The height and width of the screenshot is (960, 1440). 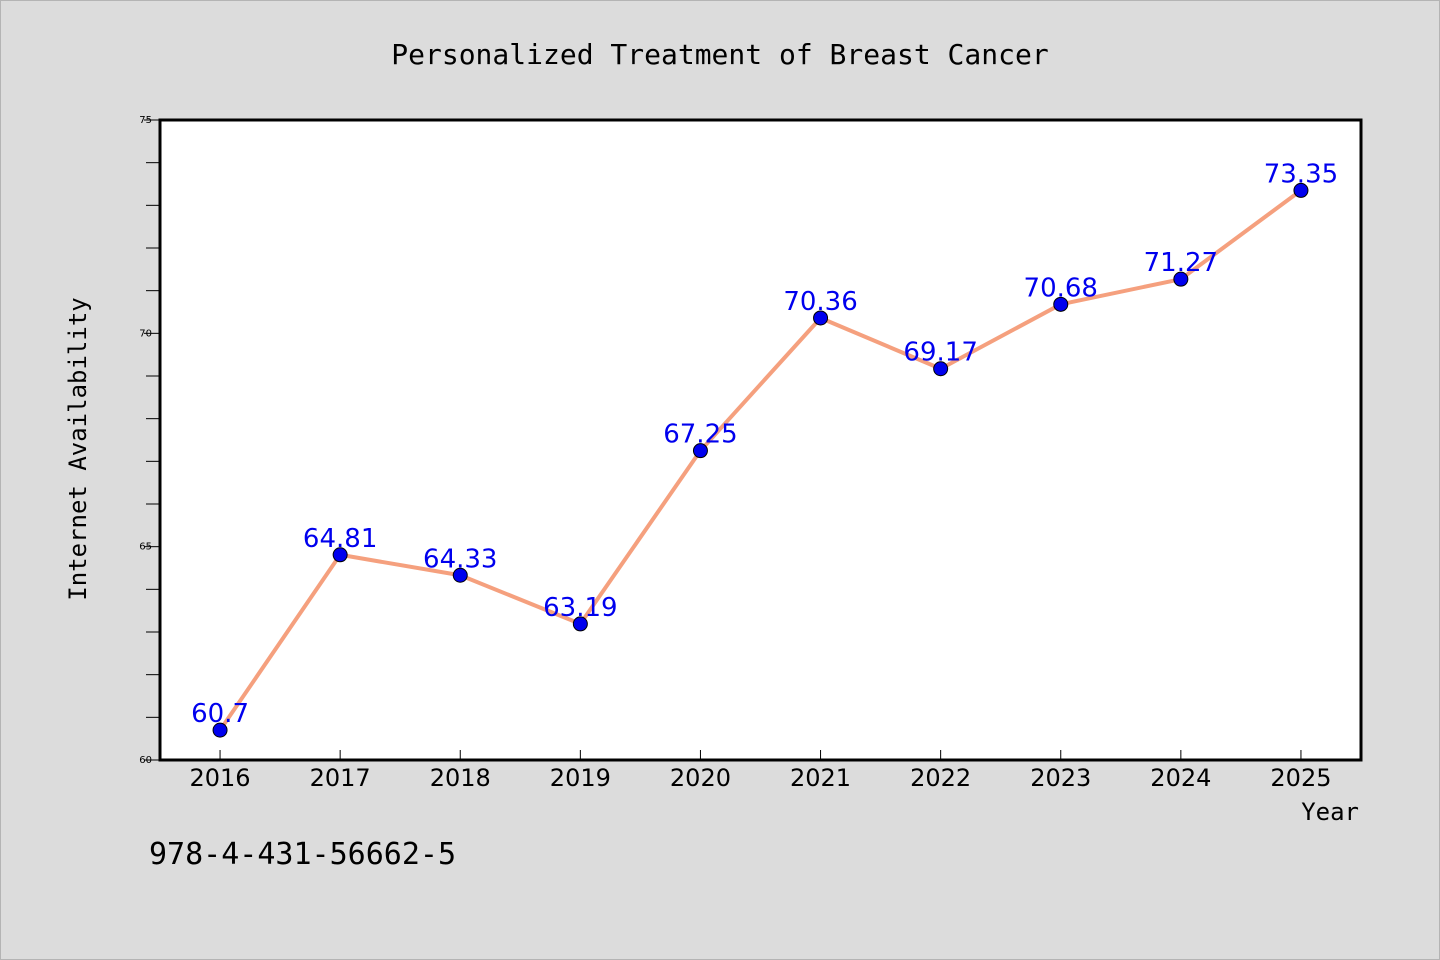 I want to click on x-tick-label: 2017, so click(x=340, y=778).